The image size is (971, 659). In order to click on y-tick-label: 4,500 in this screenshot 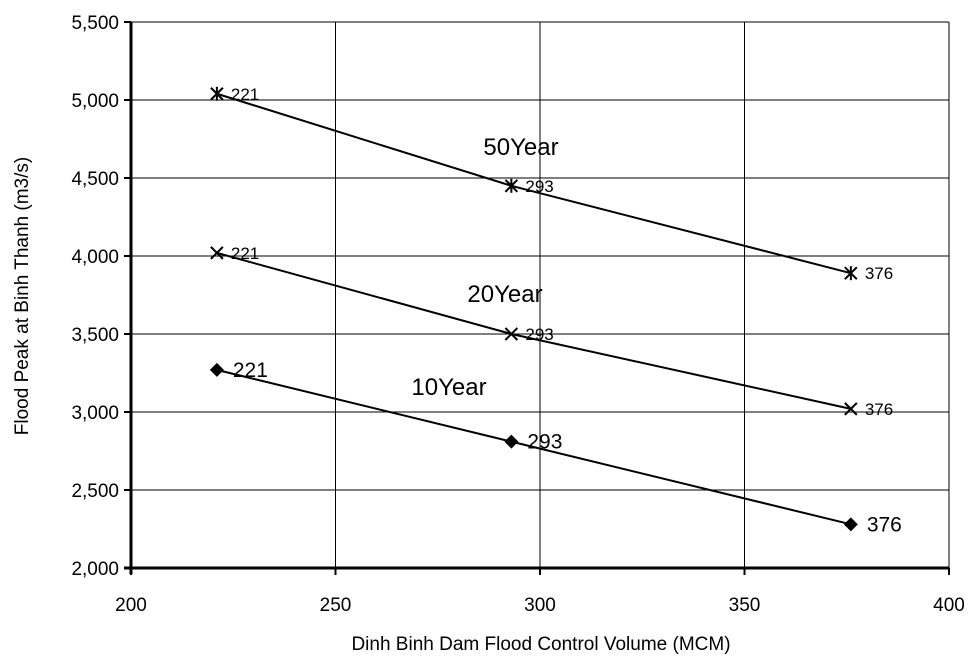, I will do `click(95, 179)`.